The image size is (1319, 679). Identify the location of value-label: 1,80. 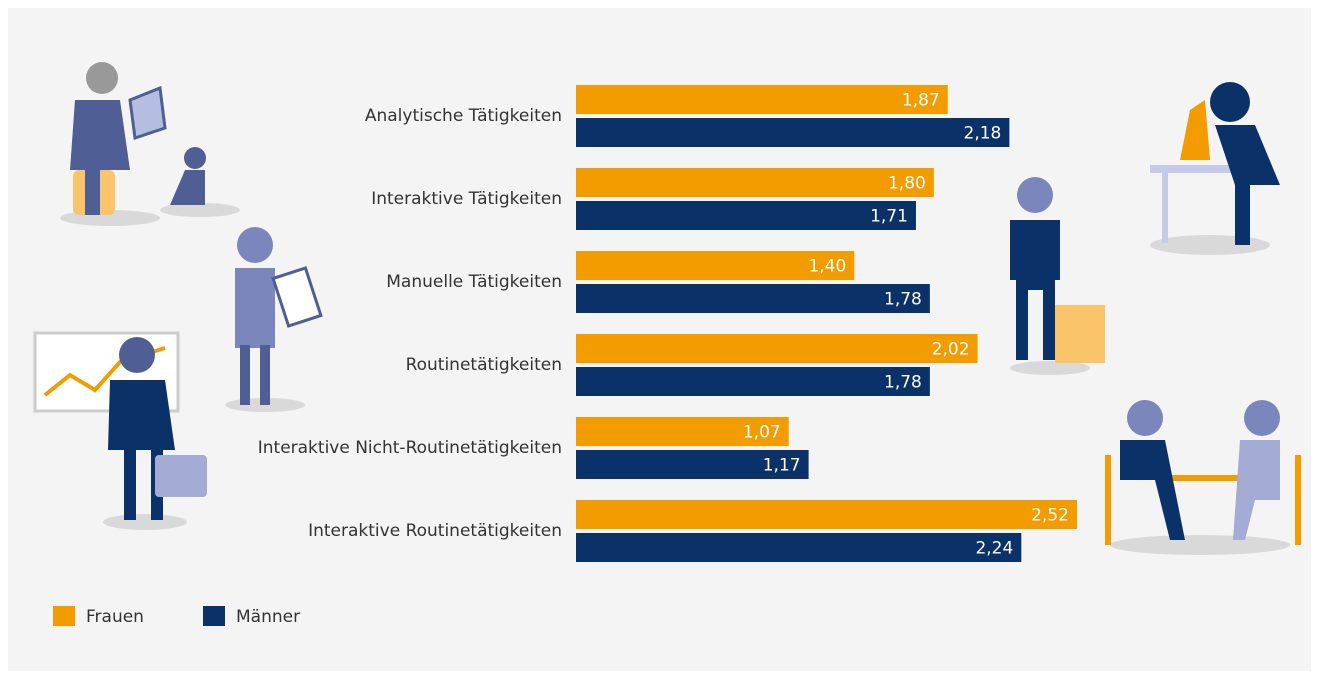
(907, 184).